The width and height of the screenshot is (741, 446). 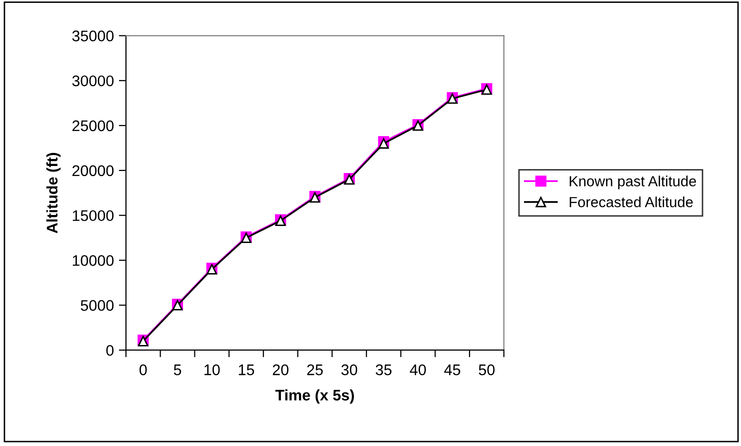 I want to click on legend-label: Forecasted Altitude, so click(x=631, y=202).